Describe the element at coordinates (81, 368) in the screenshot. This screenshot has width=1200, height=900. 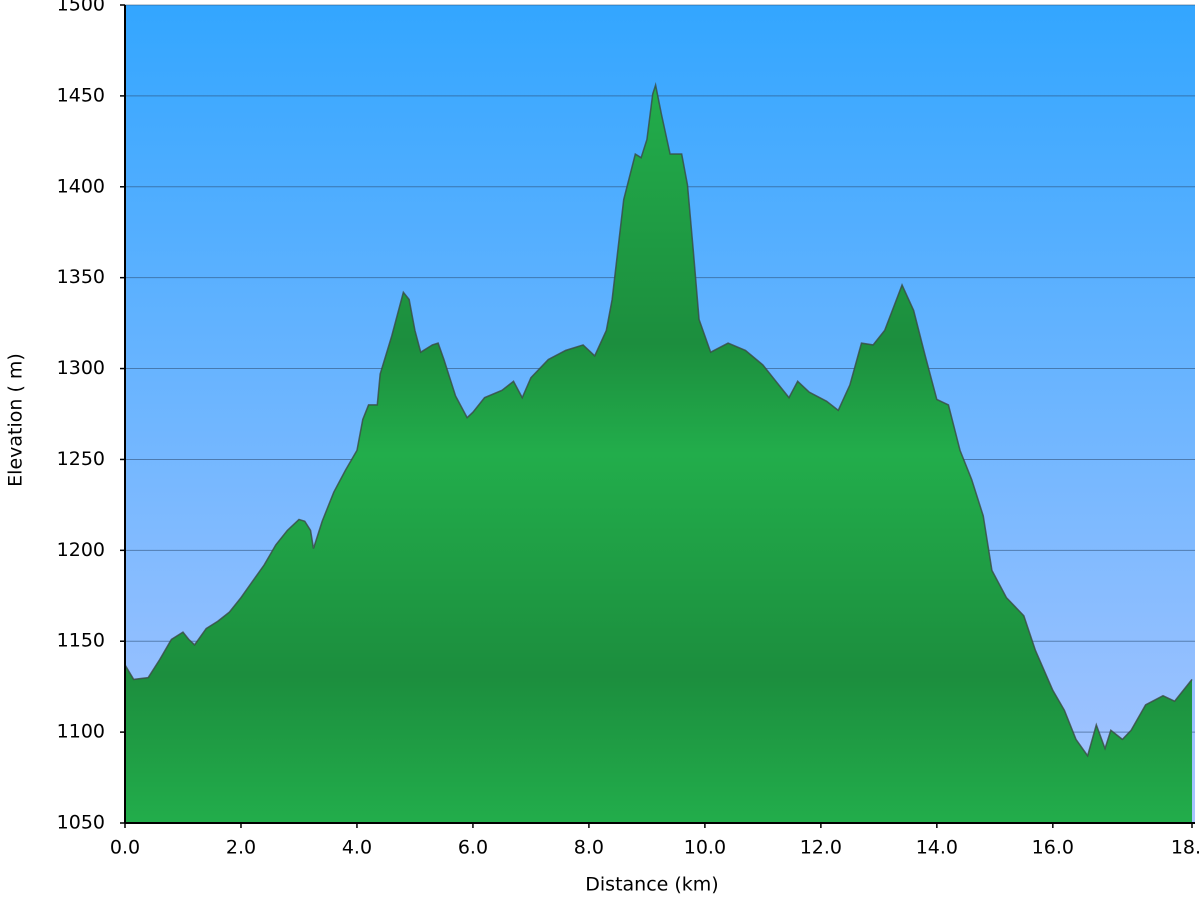
I see `y-tick-label: 1300` at that location.